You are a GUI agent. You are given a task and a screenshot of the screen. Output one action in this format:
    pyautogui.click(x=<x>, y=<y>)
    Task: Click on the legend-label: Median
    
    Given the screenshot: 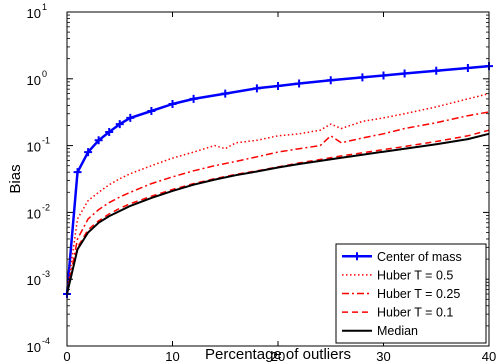 What is the action you would take?
    pyautogui.click(x=397, y=331)
    